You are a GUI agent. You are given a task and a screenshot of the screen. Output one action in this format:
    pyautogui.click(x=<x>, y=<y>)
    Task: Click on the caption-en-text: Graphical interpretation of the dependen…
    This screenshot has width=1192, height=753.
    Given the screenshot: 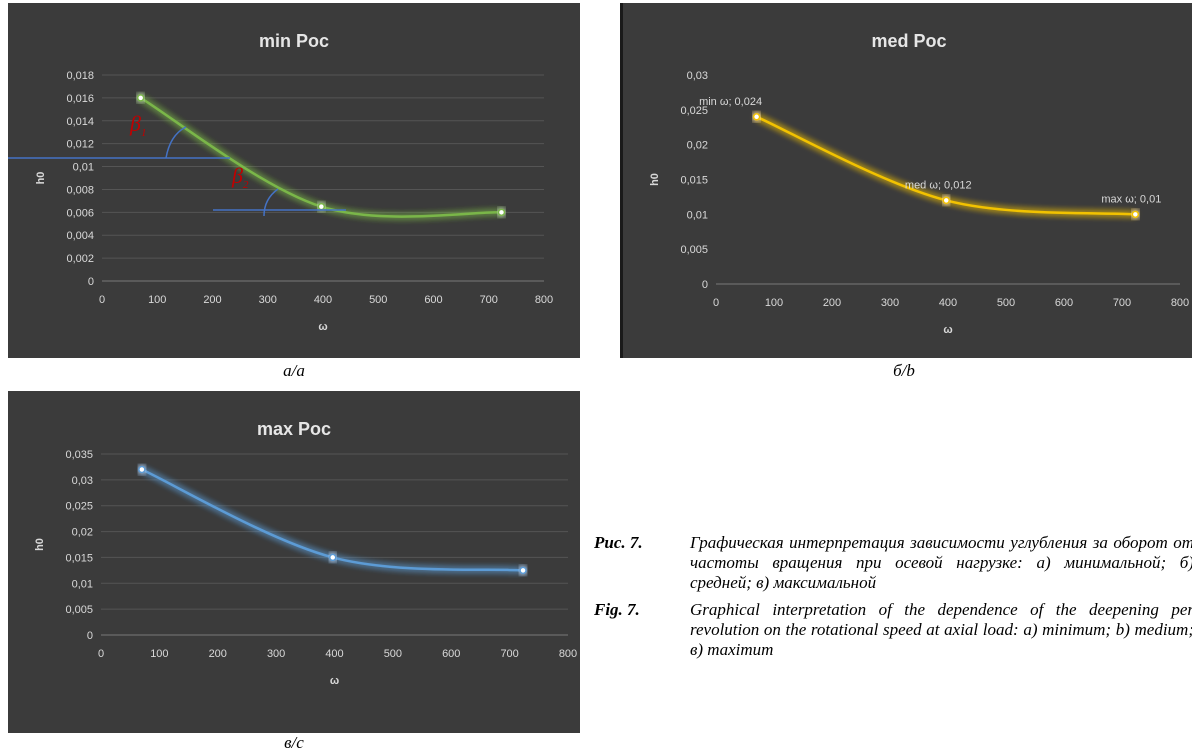 What is the action you would take?
    pyautogui.click(x=941, y=629)
    